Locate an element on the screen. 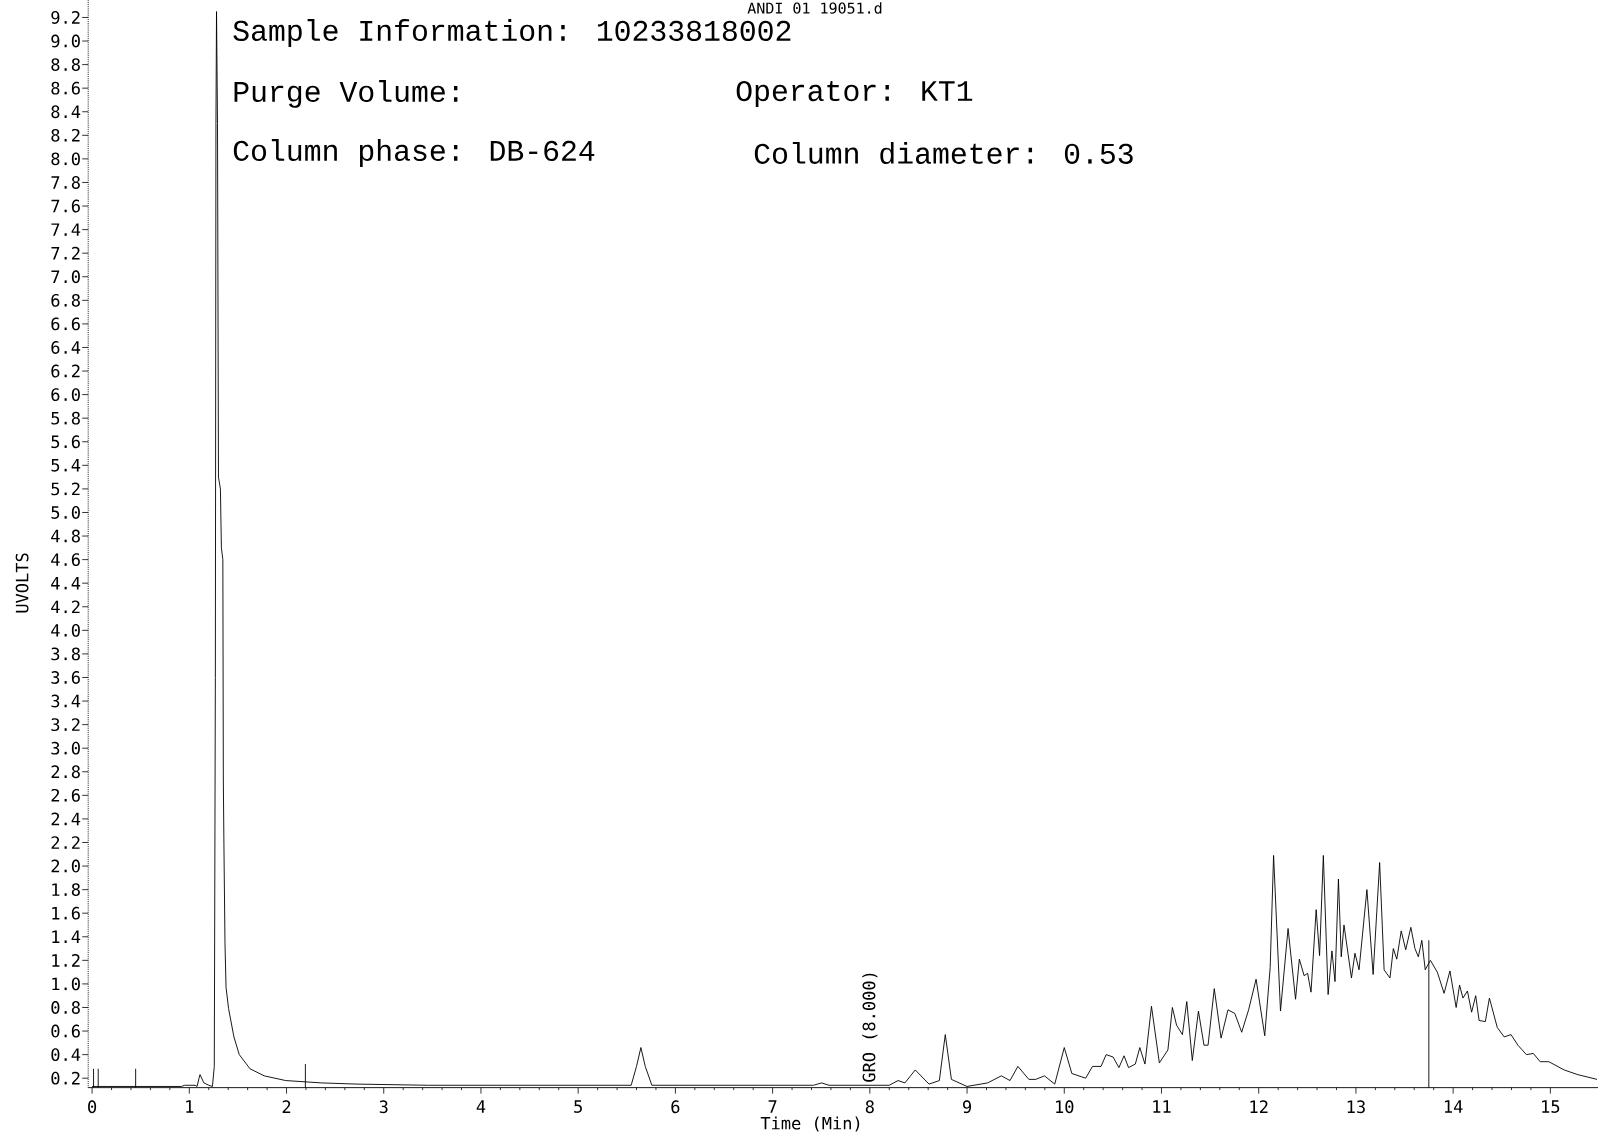 The width and height of the screenshot is (1598, 1132). y-tick-label: 3.4 is located at coordinates (66, 701).